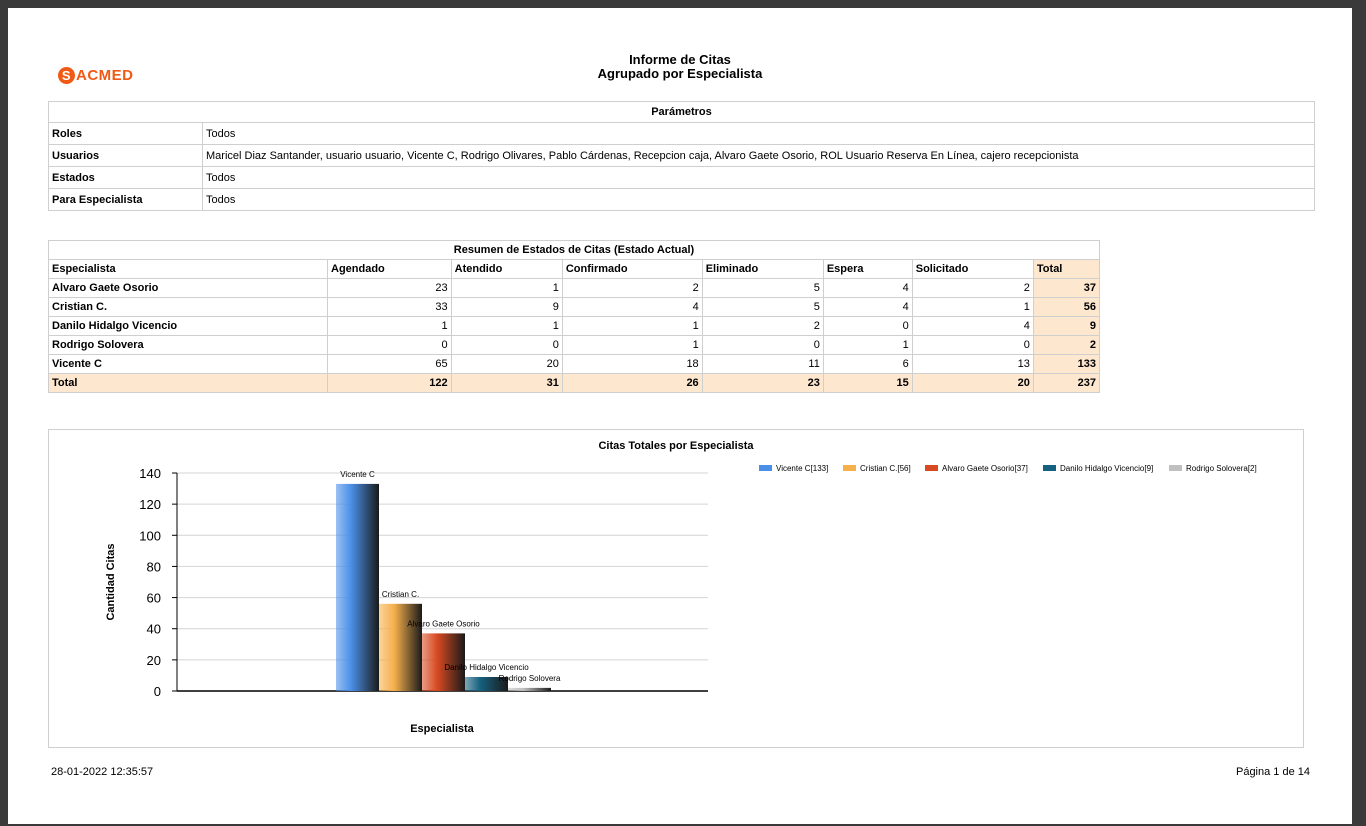 This screenshot has height=826, width=1366. Describe the element at coordinates (188, 345) in the screenshot. I see `specialist-name: Rodrigo Solovera` at that location.